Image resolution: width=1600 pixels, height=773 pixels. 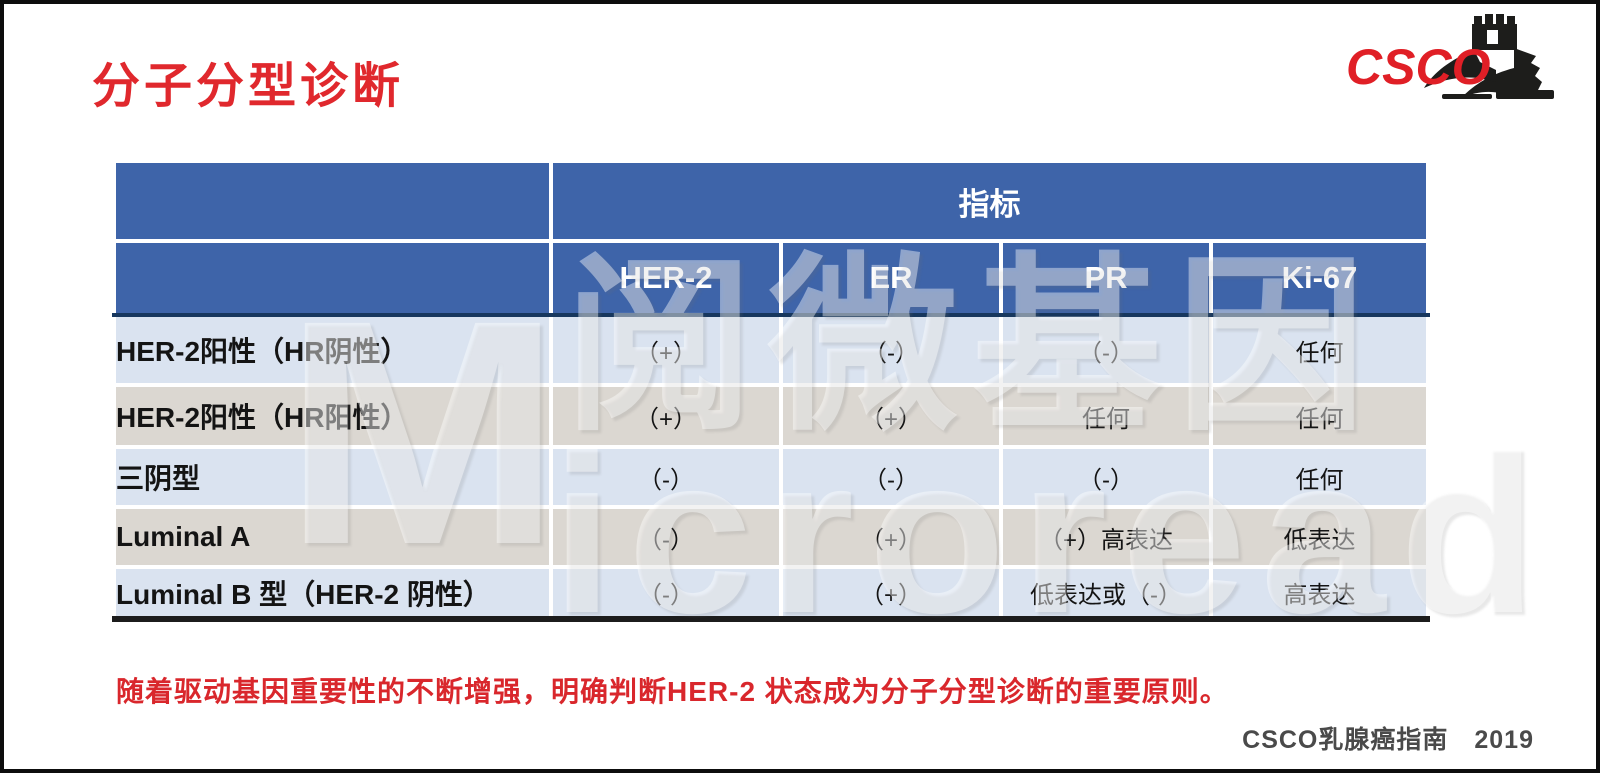 I want to click on table-row-her2-pos-hr-pos: HER-2阳性（HR阳性） （+） （+） 任何 任何, so click(x=771, y=416).